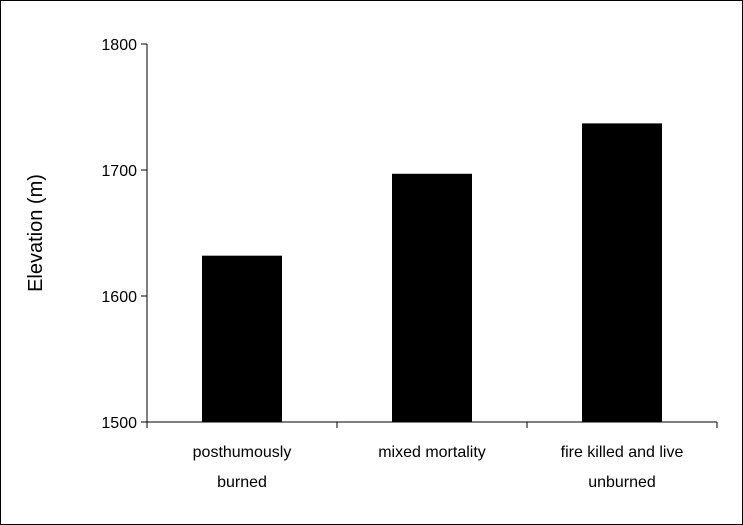  Describe the element at coordinates (622, 452) in the screenshot. I see `x-category-label: fire killed and live` at that location.